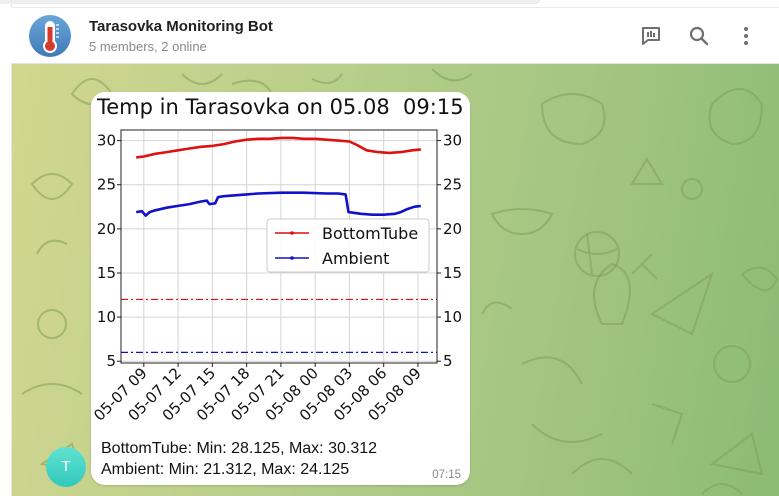 The image size is (779, 496). I want to click on y-axis-right: 5 10 15 20 25 30, so click(449, 251).